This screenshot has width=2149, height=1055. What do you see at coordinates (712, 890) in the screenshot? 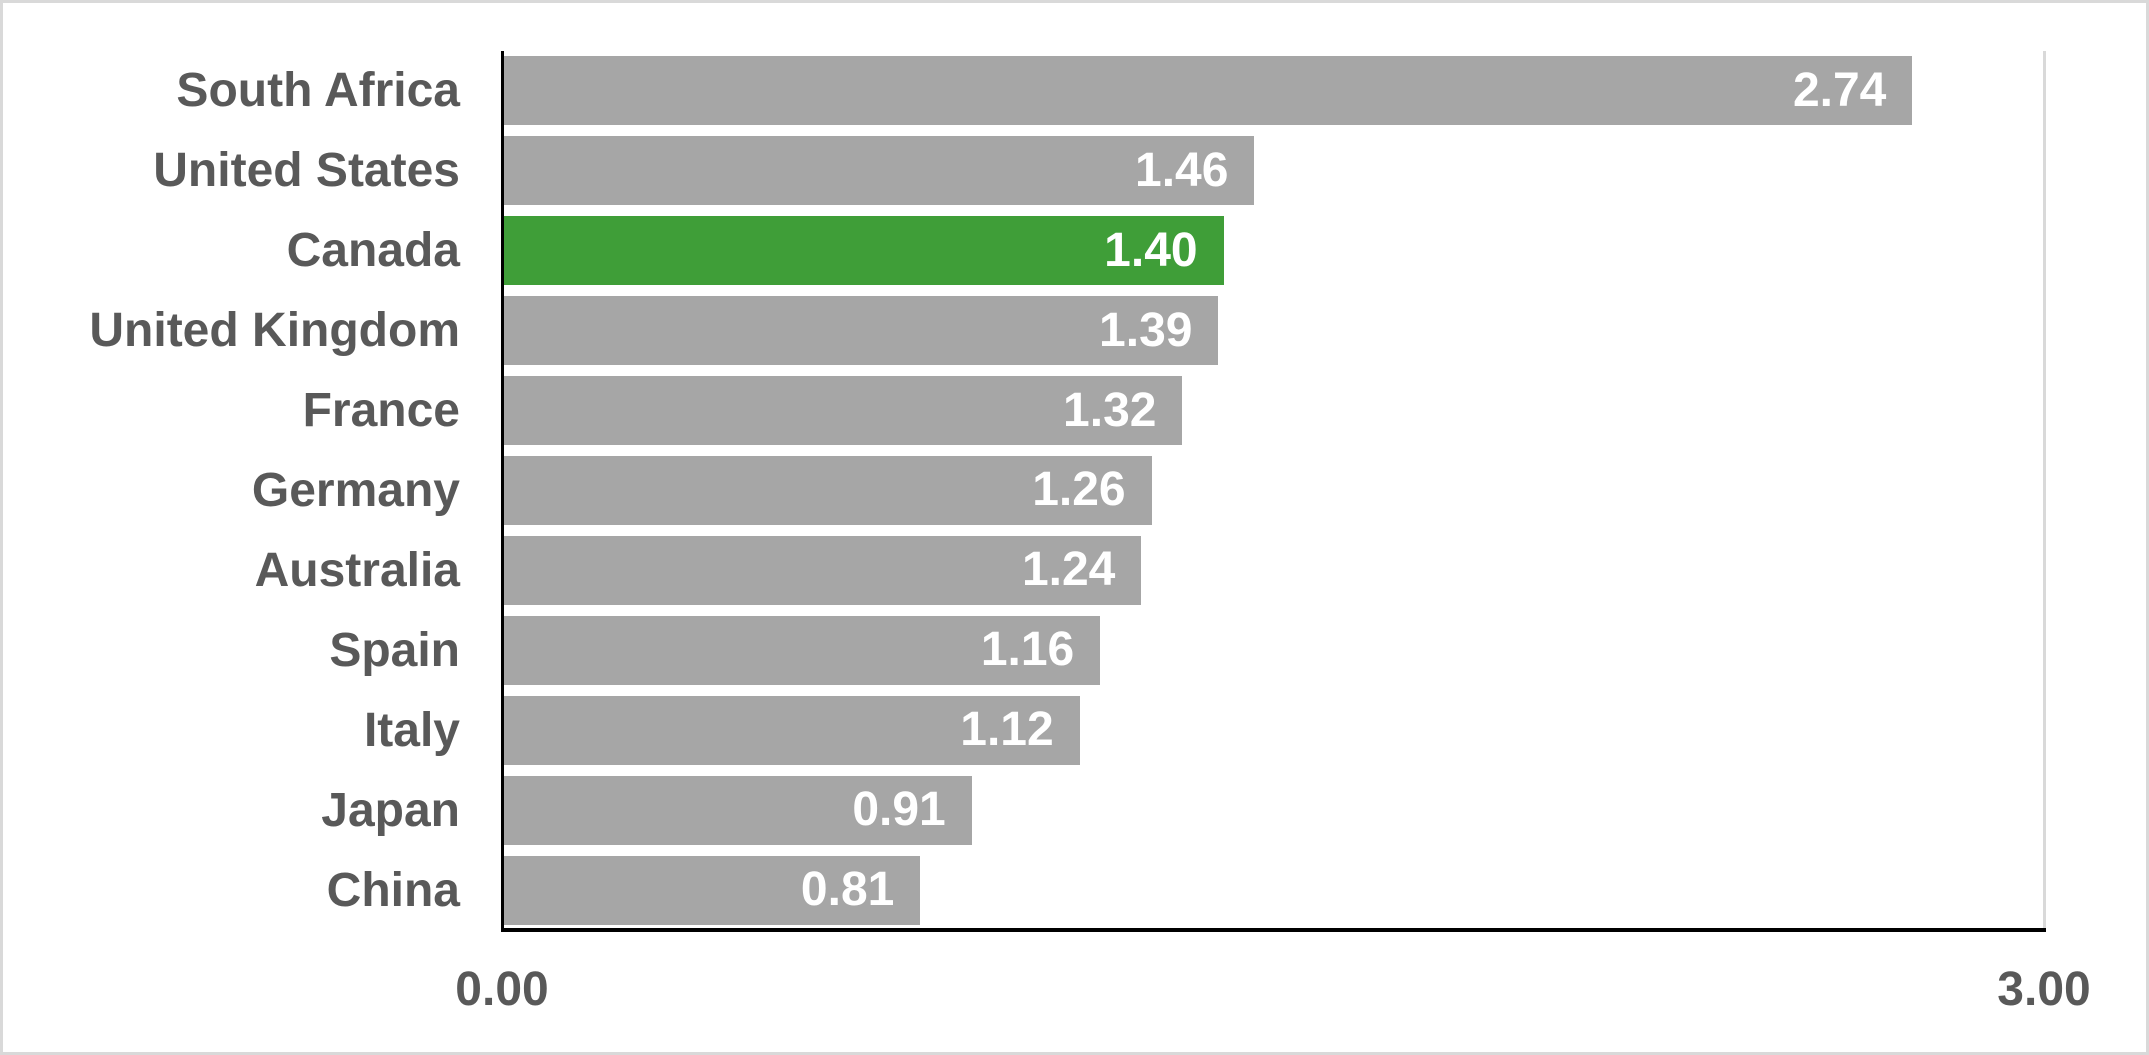
I see `bar: 0.81` at bounding box center [712, 890].